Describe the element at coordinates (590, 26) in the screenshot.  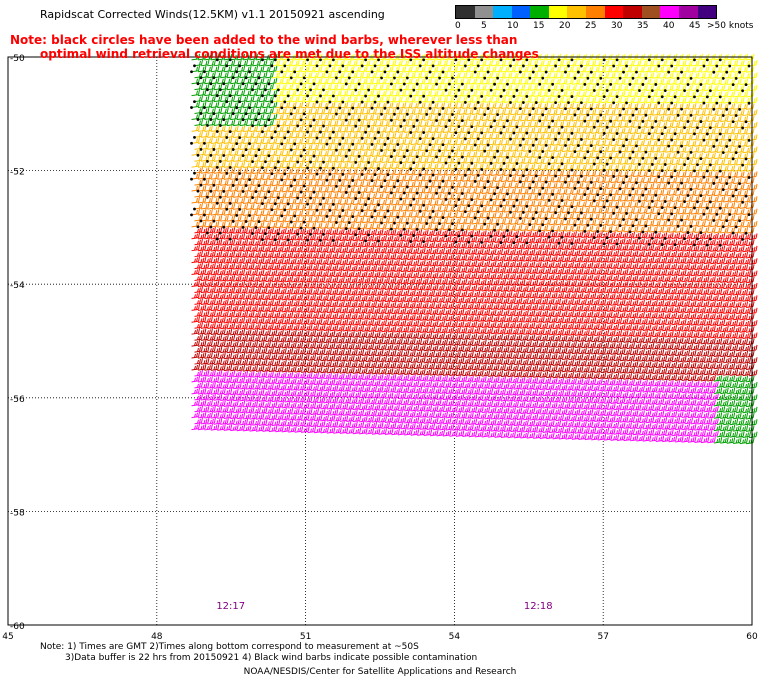
I see `legend-label: 25` at that location.